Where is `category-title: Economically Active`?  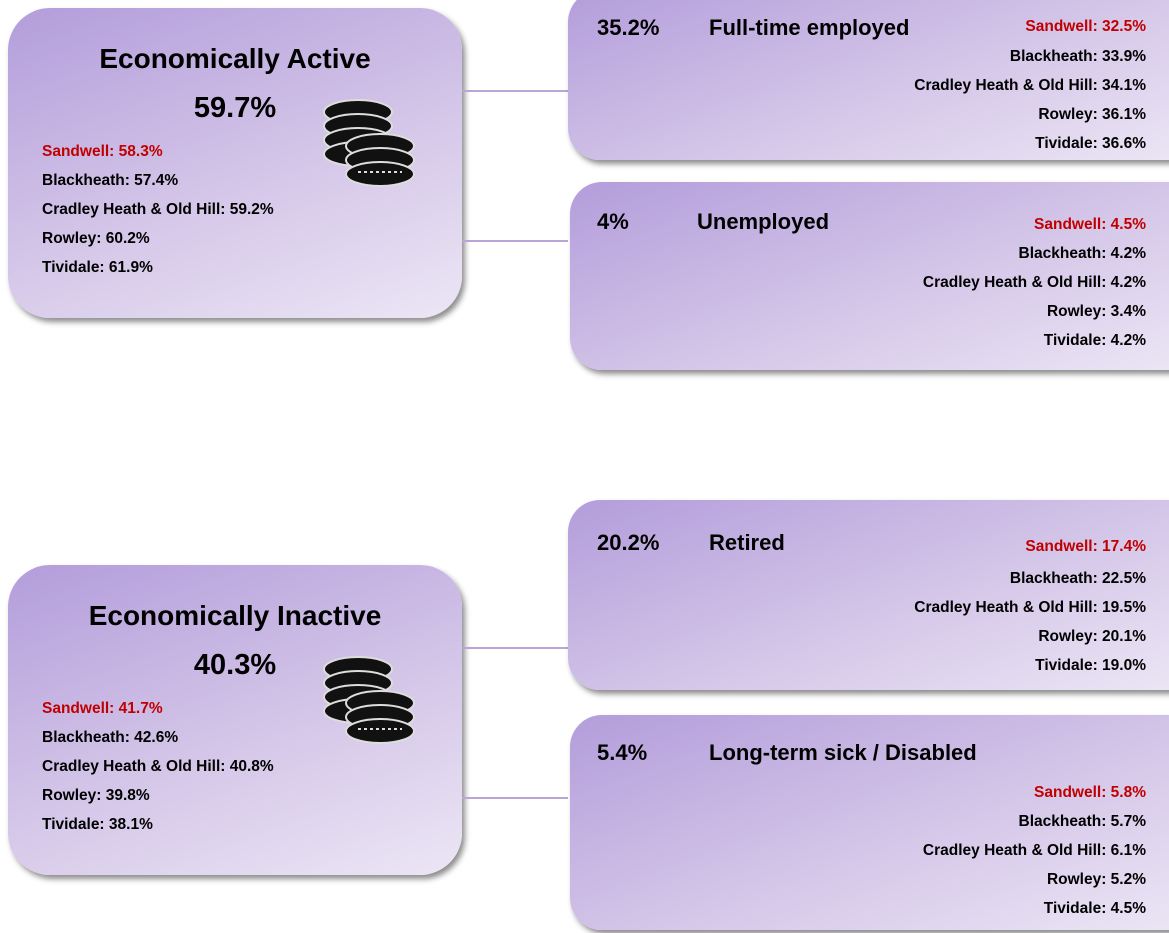 category-title: Economically Active is located at coordinates (235, 58).